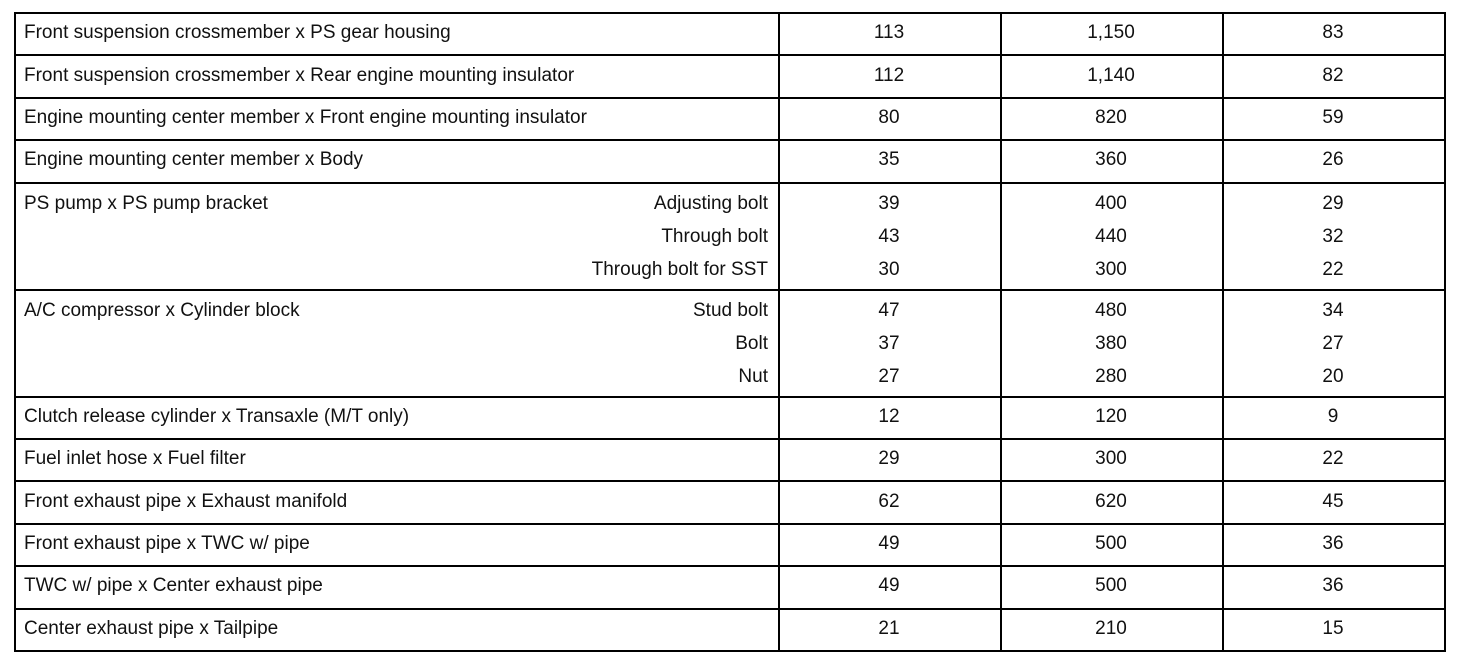 The image size is (1472, 662). What do you see at coordinates (1111, 75) in the screenshot?
I see `value-cell: 1,140` at bounding box center [1111, 75].